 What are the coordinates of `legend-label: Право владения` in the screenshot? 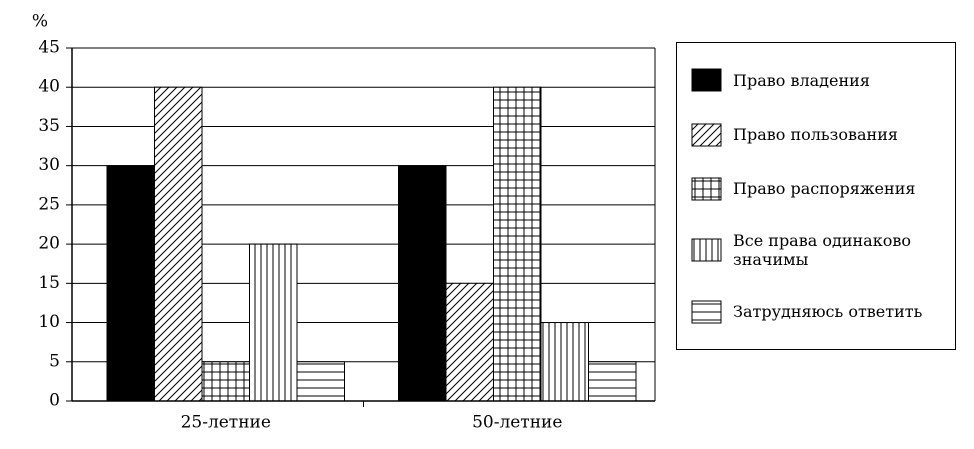 It's located at (801, 80).